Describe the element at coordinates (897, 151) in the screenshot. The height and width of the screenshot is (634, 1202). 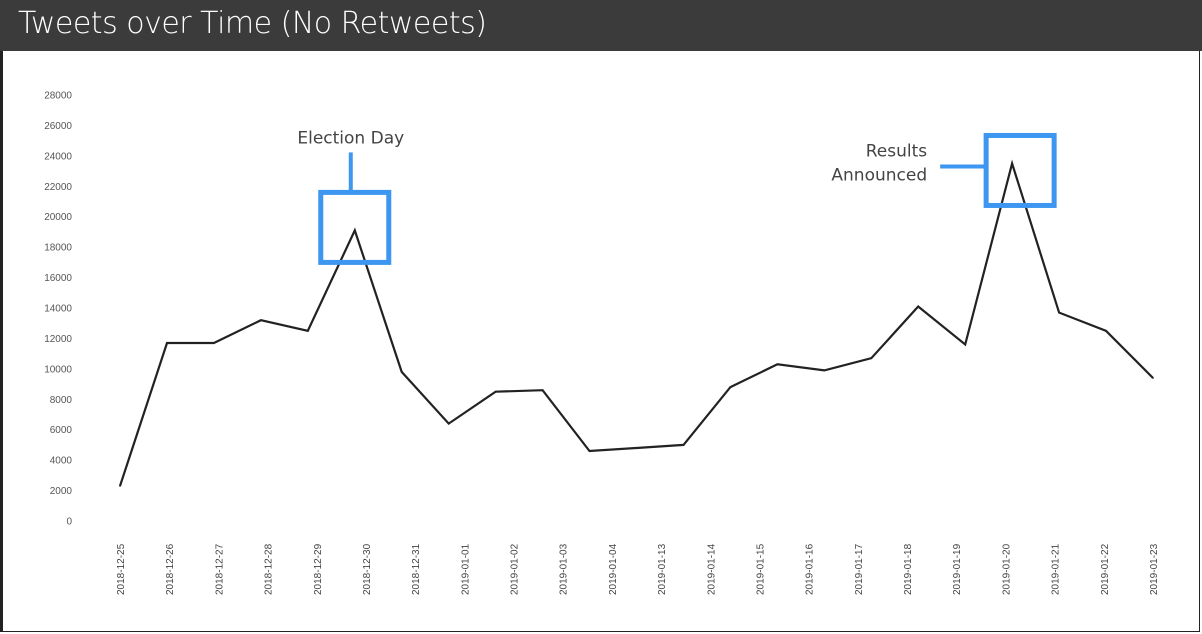
I see `results-announced-label: Results` at that location.